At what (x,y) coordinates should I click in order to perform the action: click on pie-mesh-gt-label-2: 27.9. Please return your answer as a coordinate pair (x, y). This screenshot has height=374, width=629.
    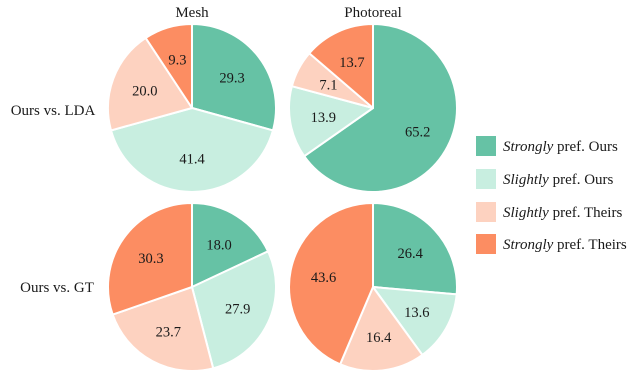
    Looking at the image, I should click on (237, 309).